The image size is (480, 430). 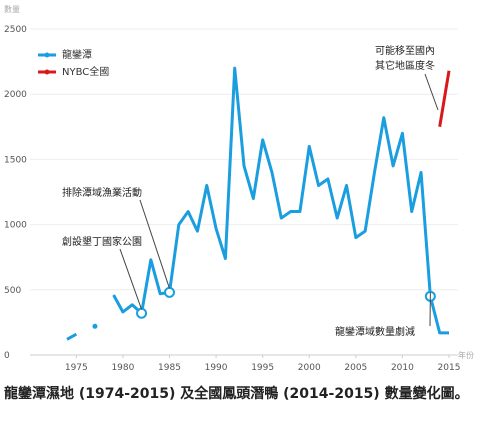 What do you see at coordinates (77, 54) in the screenshot?
I see `legend-label: 龍鑾潭` at bounding box center [77, 54].